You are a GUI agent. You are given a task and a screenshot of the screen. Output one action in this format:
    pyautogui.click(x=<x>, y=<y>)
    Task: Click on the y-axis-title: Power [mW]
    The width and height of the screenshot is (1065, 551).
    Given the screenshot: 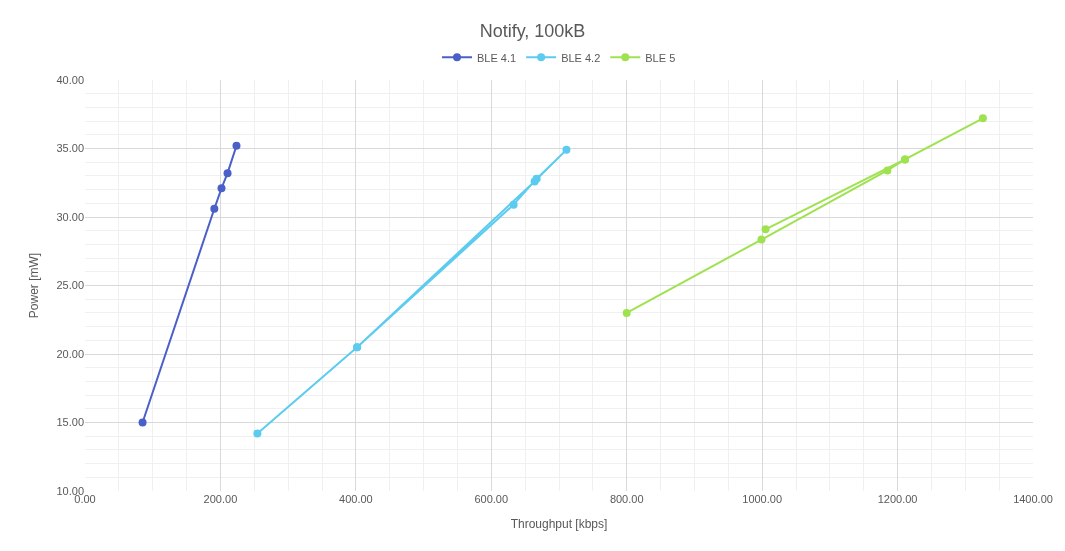 What is the action you would take?
    pyautogui.click(x=33, y=285)
    